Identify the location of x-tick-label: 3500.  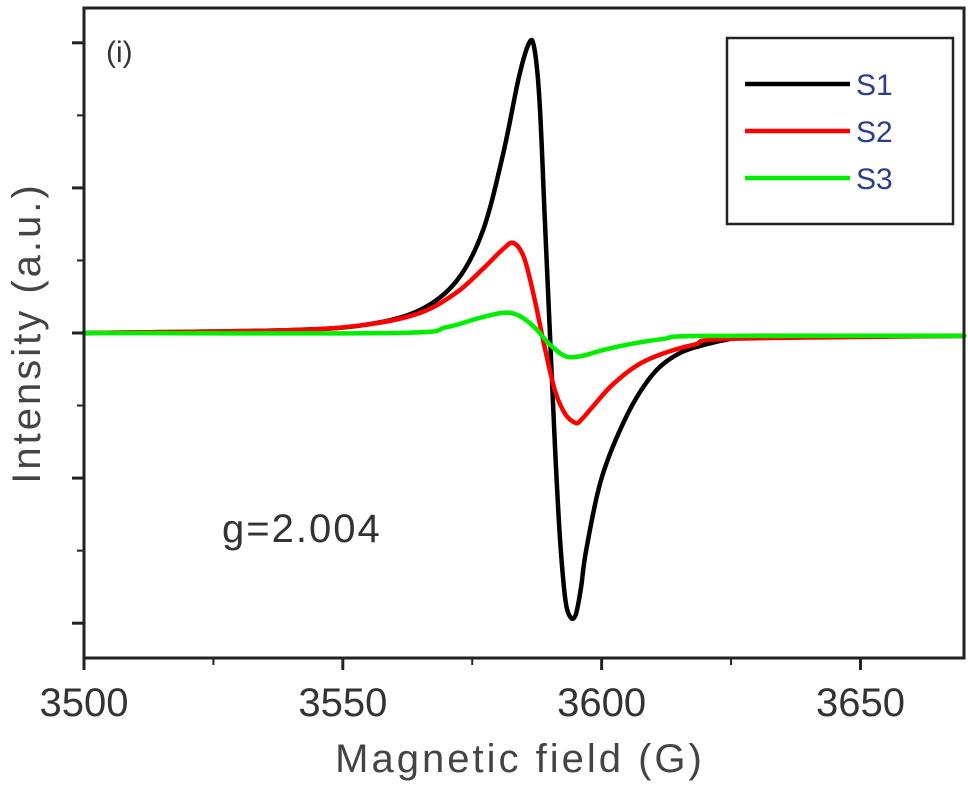
(84, 703).